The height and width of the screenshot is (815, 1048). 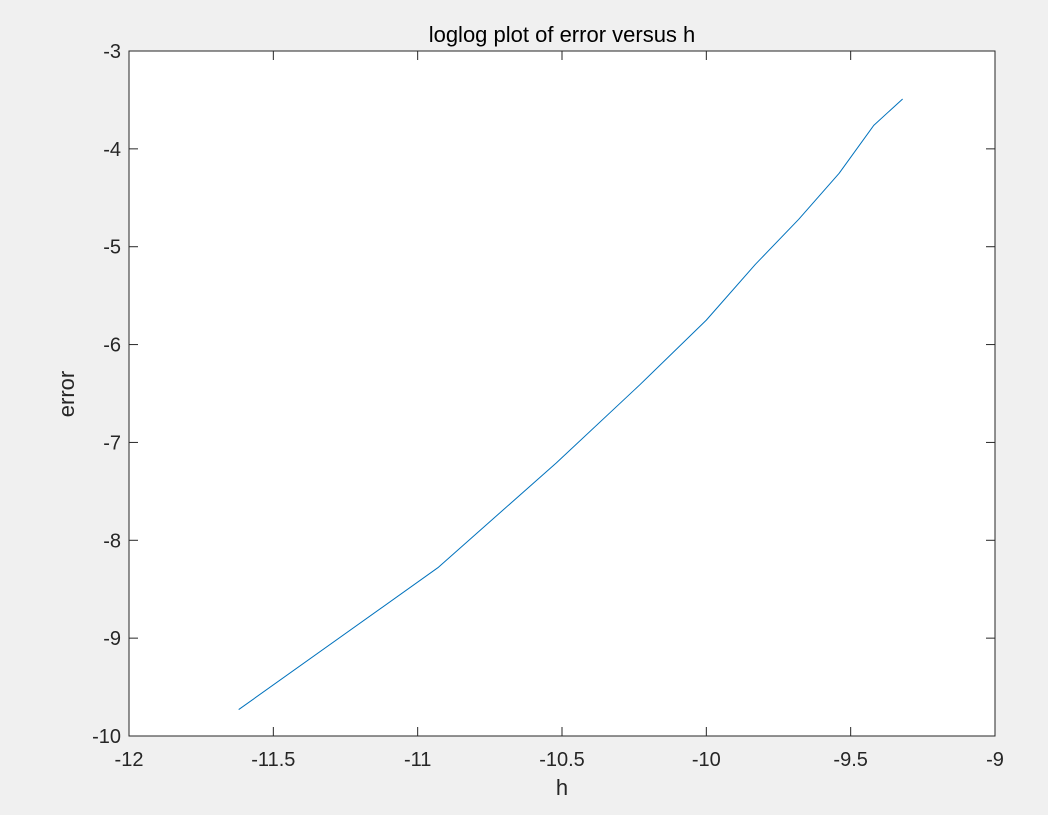 What do you see at coordinates (562, 34) in the screenshot?
I see `chart-title: loglog plot of error versus h` at bounding box center [562, 34].